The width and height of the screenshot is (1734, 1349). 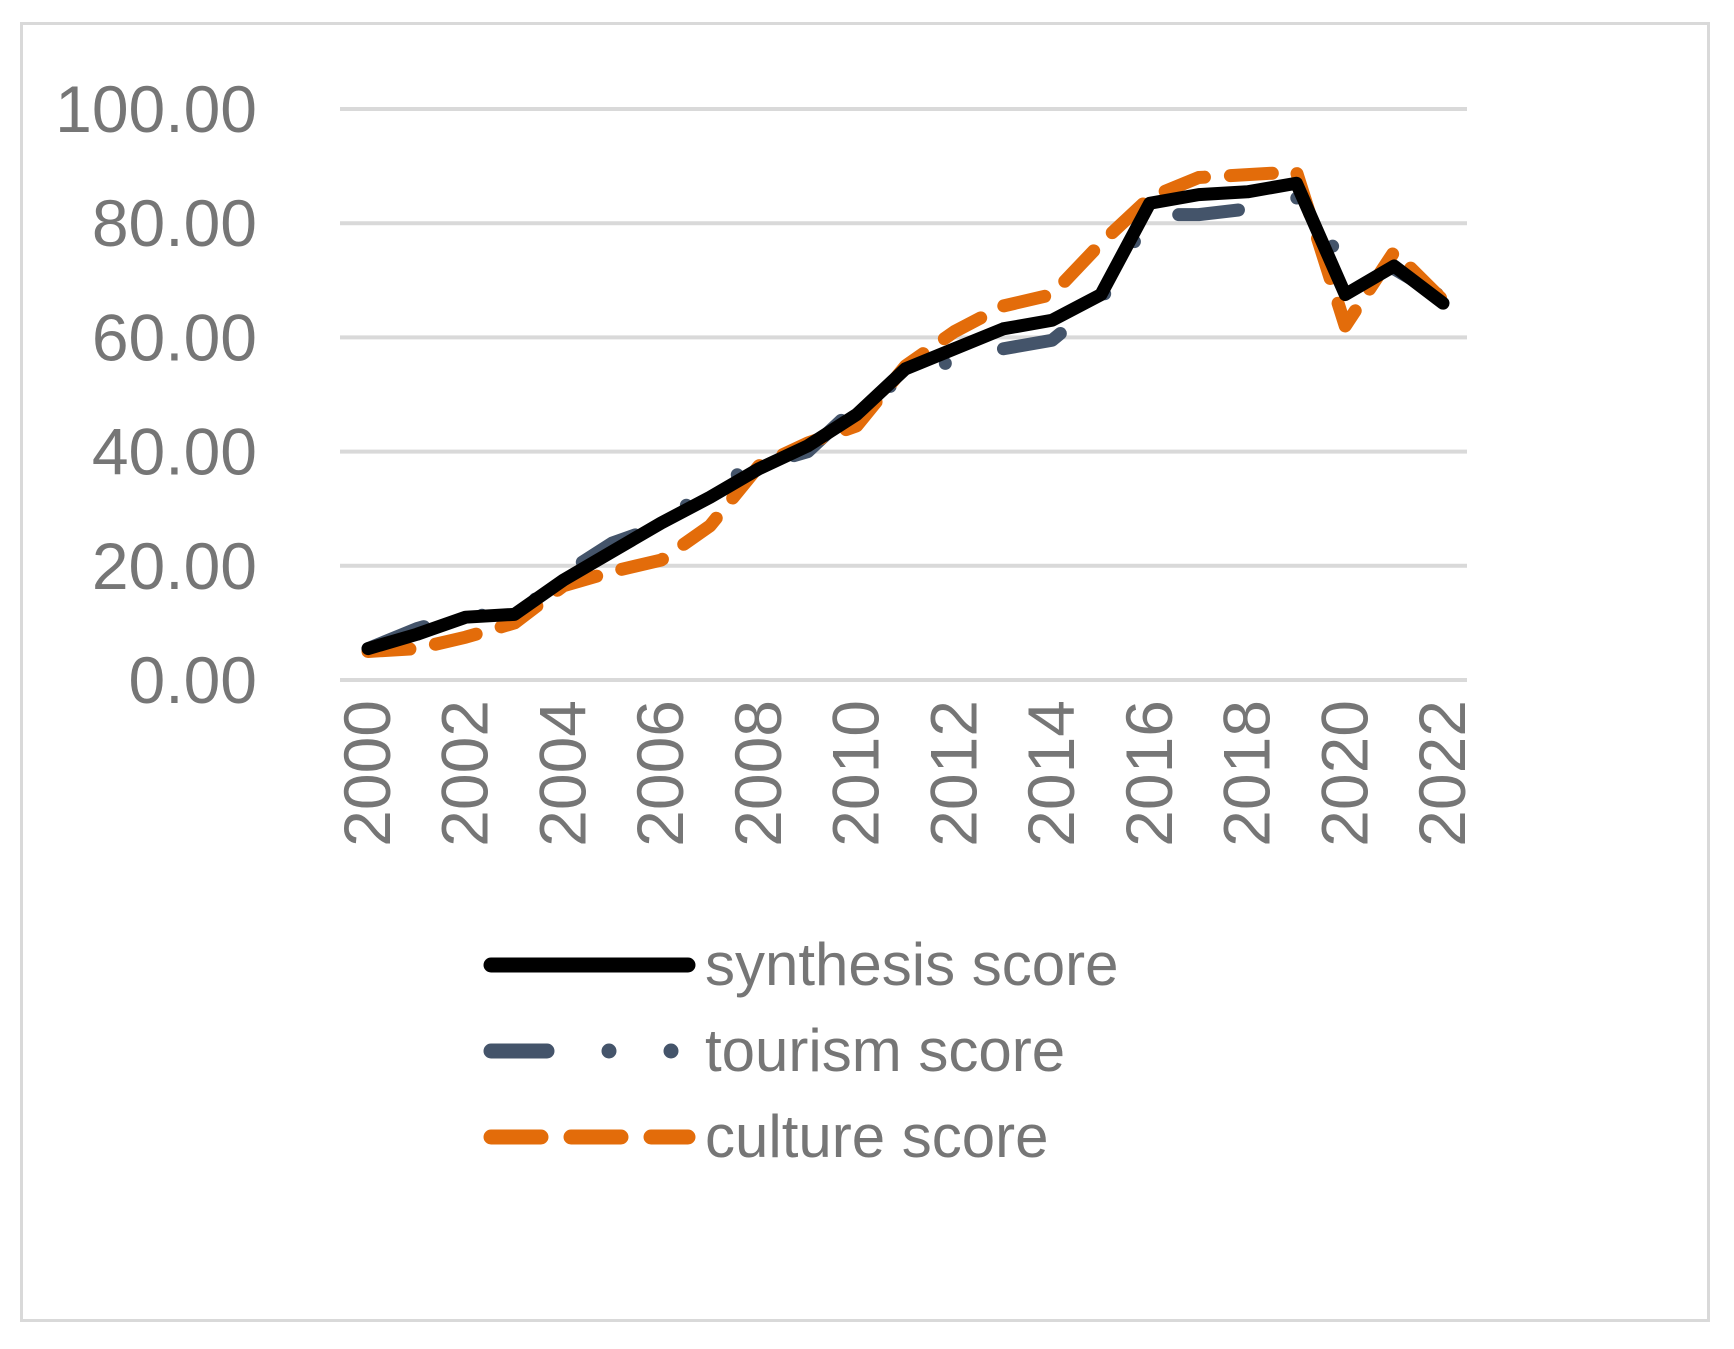 I want to click on y-tick-label: 0.00, so click(x=193, y=680).